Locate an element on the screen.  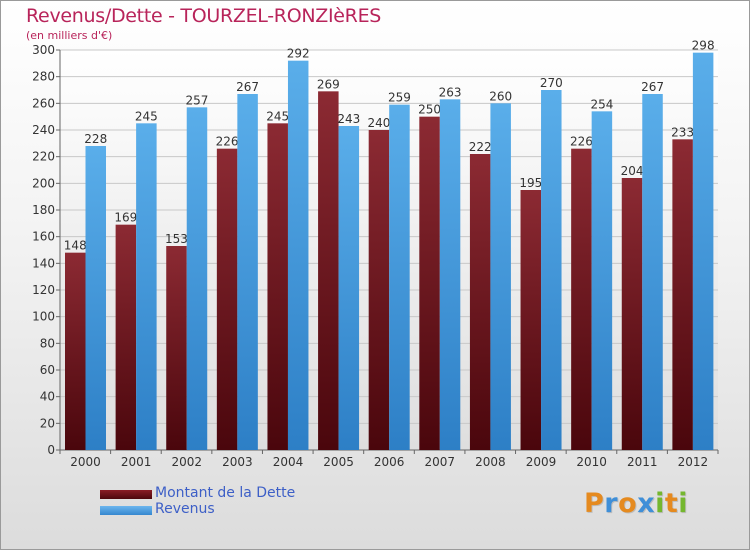
y-tick-label: 60 is located at coordinates (47, 370).